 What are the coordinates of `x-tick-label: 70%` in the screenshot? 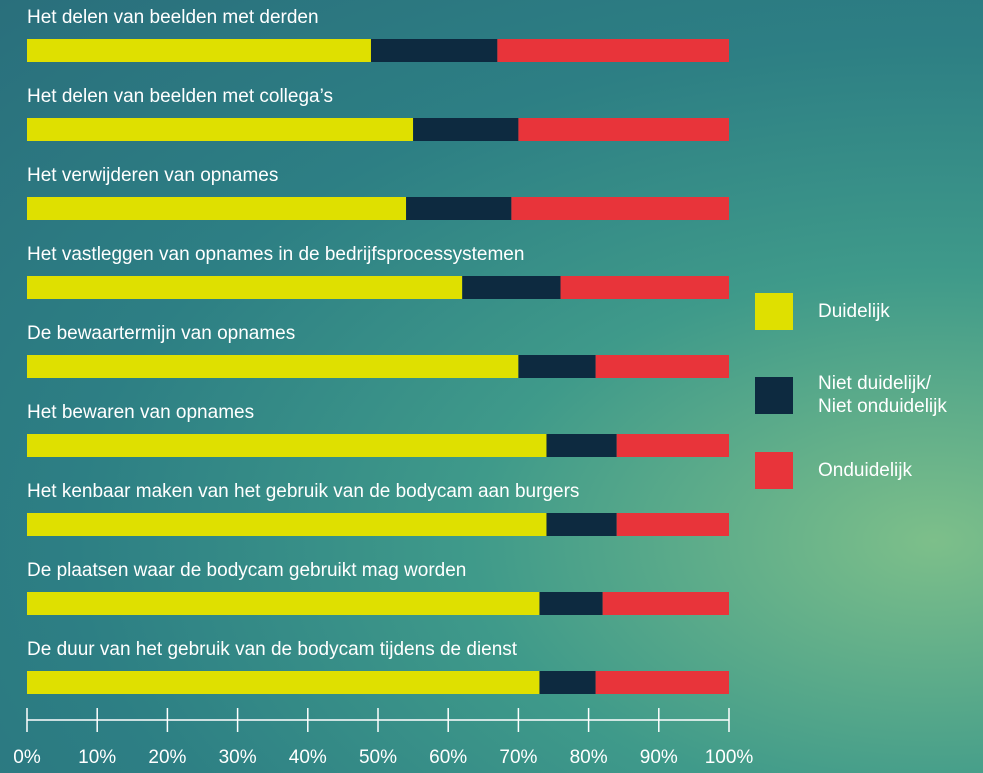 It's located at (518, 757).